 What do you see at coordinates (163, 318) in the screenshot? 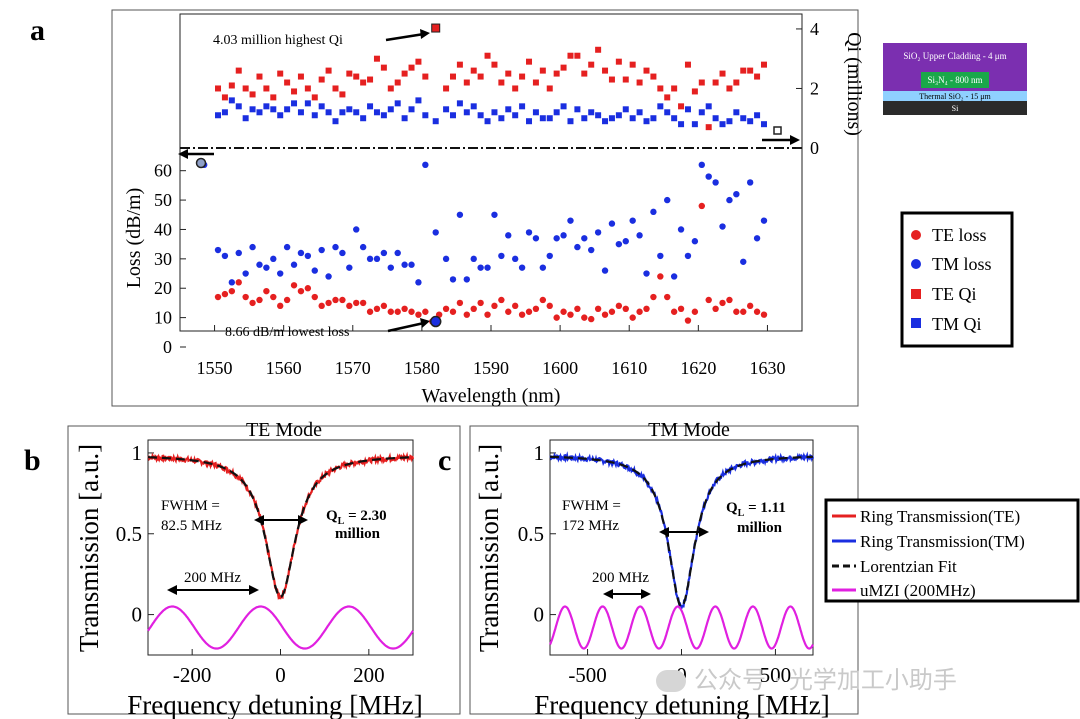
I see `loss-tick-label: 10` at bounding box center [163, 318].